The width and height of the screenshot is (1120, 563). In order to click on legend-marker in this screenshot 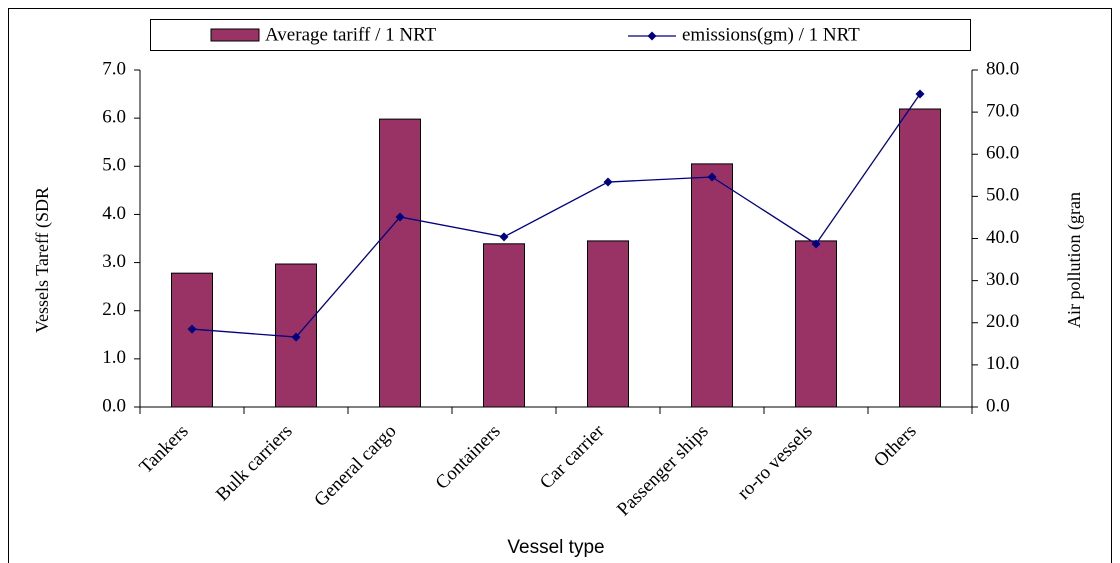, I will do `click(652, 36)`.